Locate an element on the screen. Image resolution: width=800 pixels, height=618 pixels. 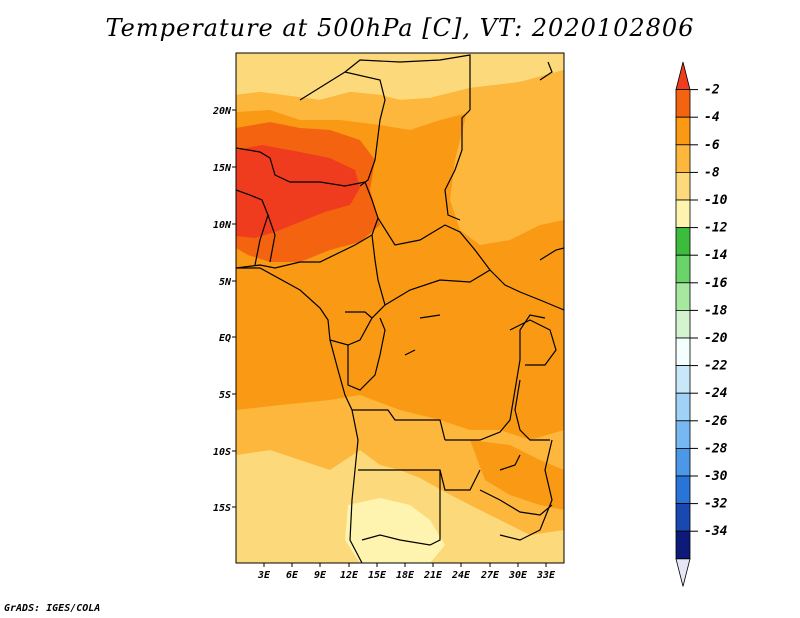
field-light-east is located at coordinates (507, 162).